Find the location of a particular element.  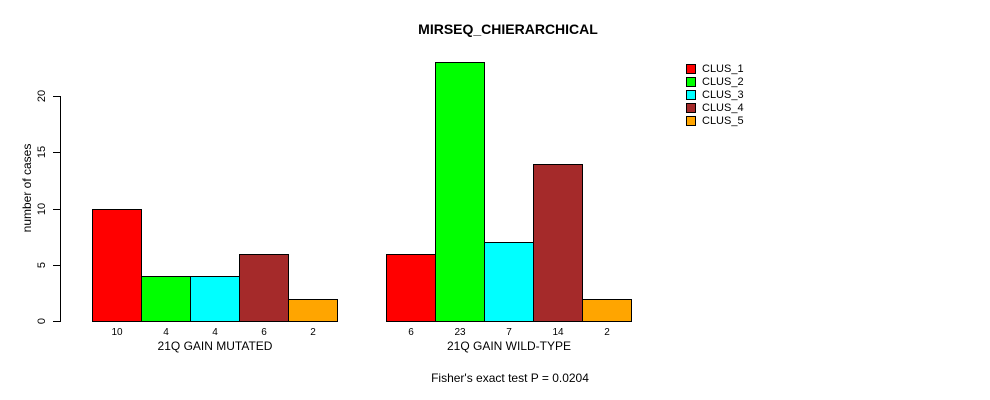

y-tick-label: 5 is located at coordinates (42, 264).